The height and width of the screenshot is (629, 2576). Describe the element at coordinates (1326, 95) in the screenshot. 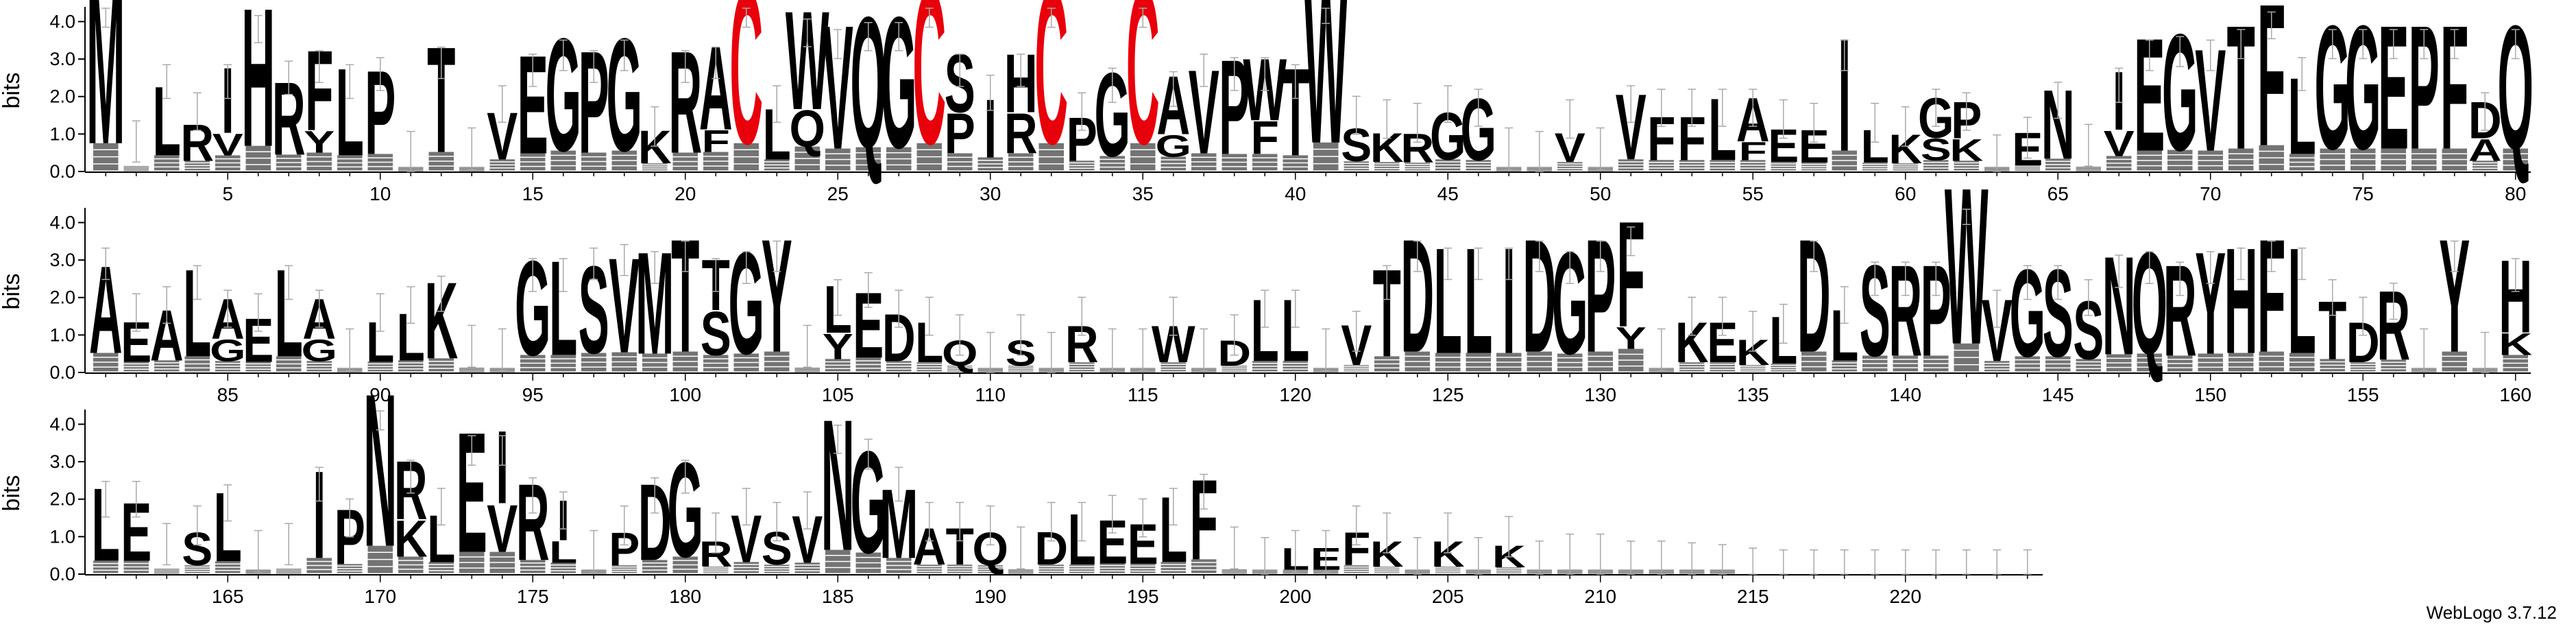

I see `residue-letter: W` at that location.